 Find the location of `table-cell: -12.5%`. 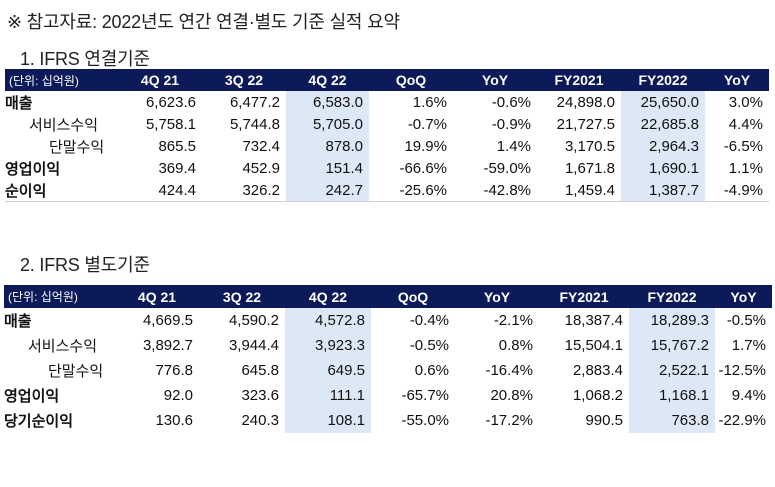

table-cell: -12.5% is located at coordinates (742, 370).